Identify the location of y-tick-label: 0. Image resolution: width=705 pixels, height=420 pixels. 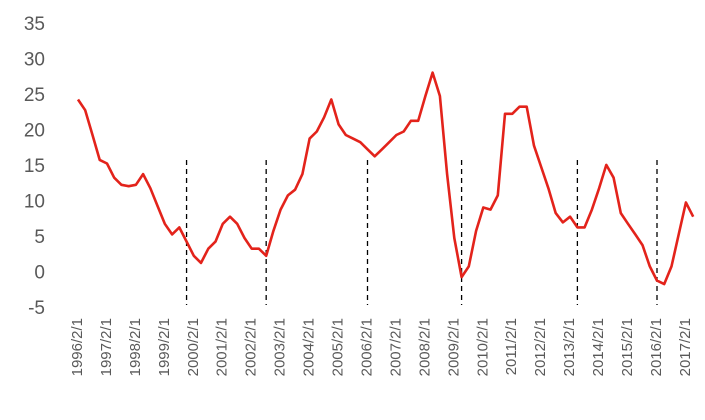
(39, 273).